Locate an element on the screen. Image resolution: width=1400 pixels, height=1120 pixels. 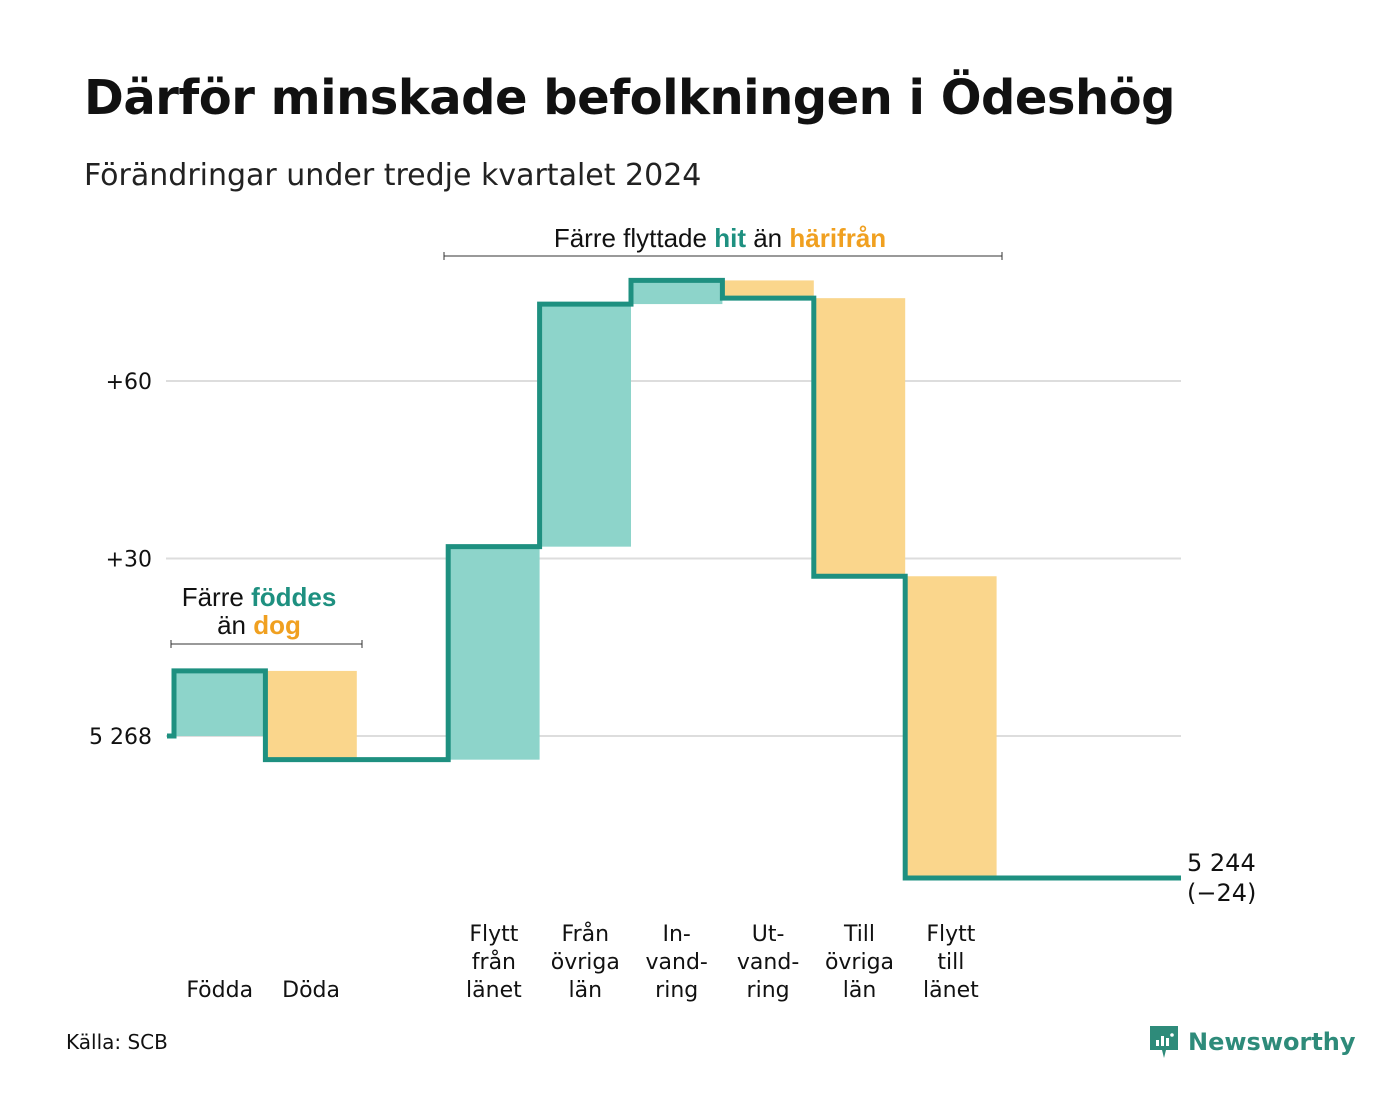
category-label-5-0: In- is located at coordinates (677, 934).